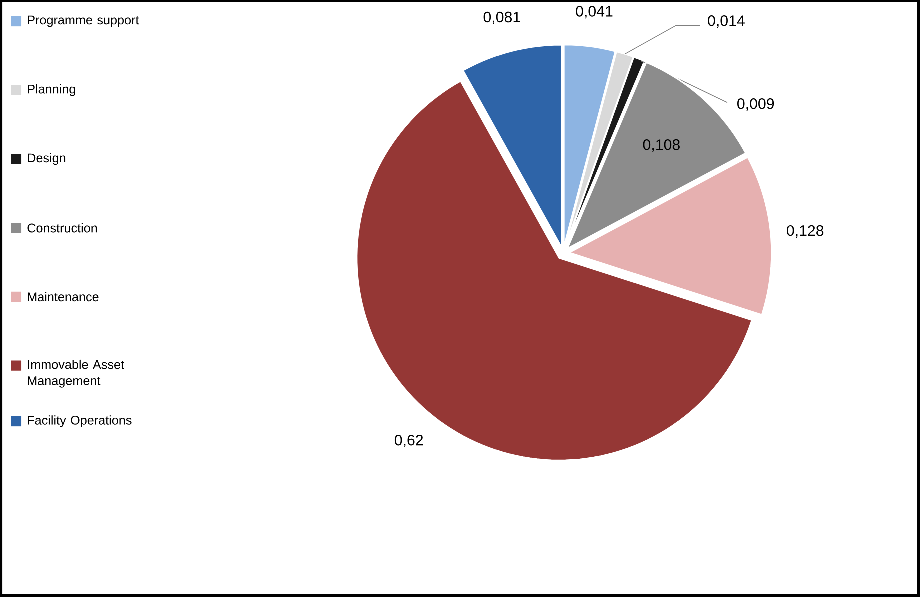 The height and width of the screenshot is (597, 920). Describe the element at coordinates (502, 18) in the screenshot. I see `data-label: 0,081` at that location.